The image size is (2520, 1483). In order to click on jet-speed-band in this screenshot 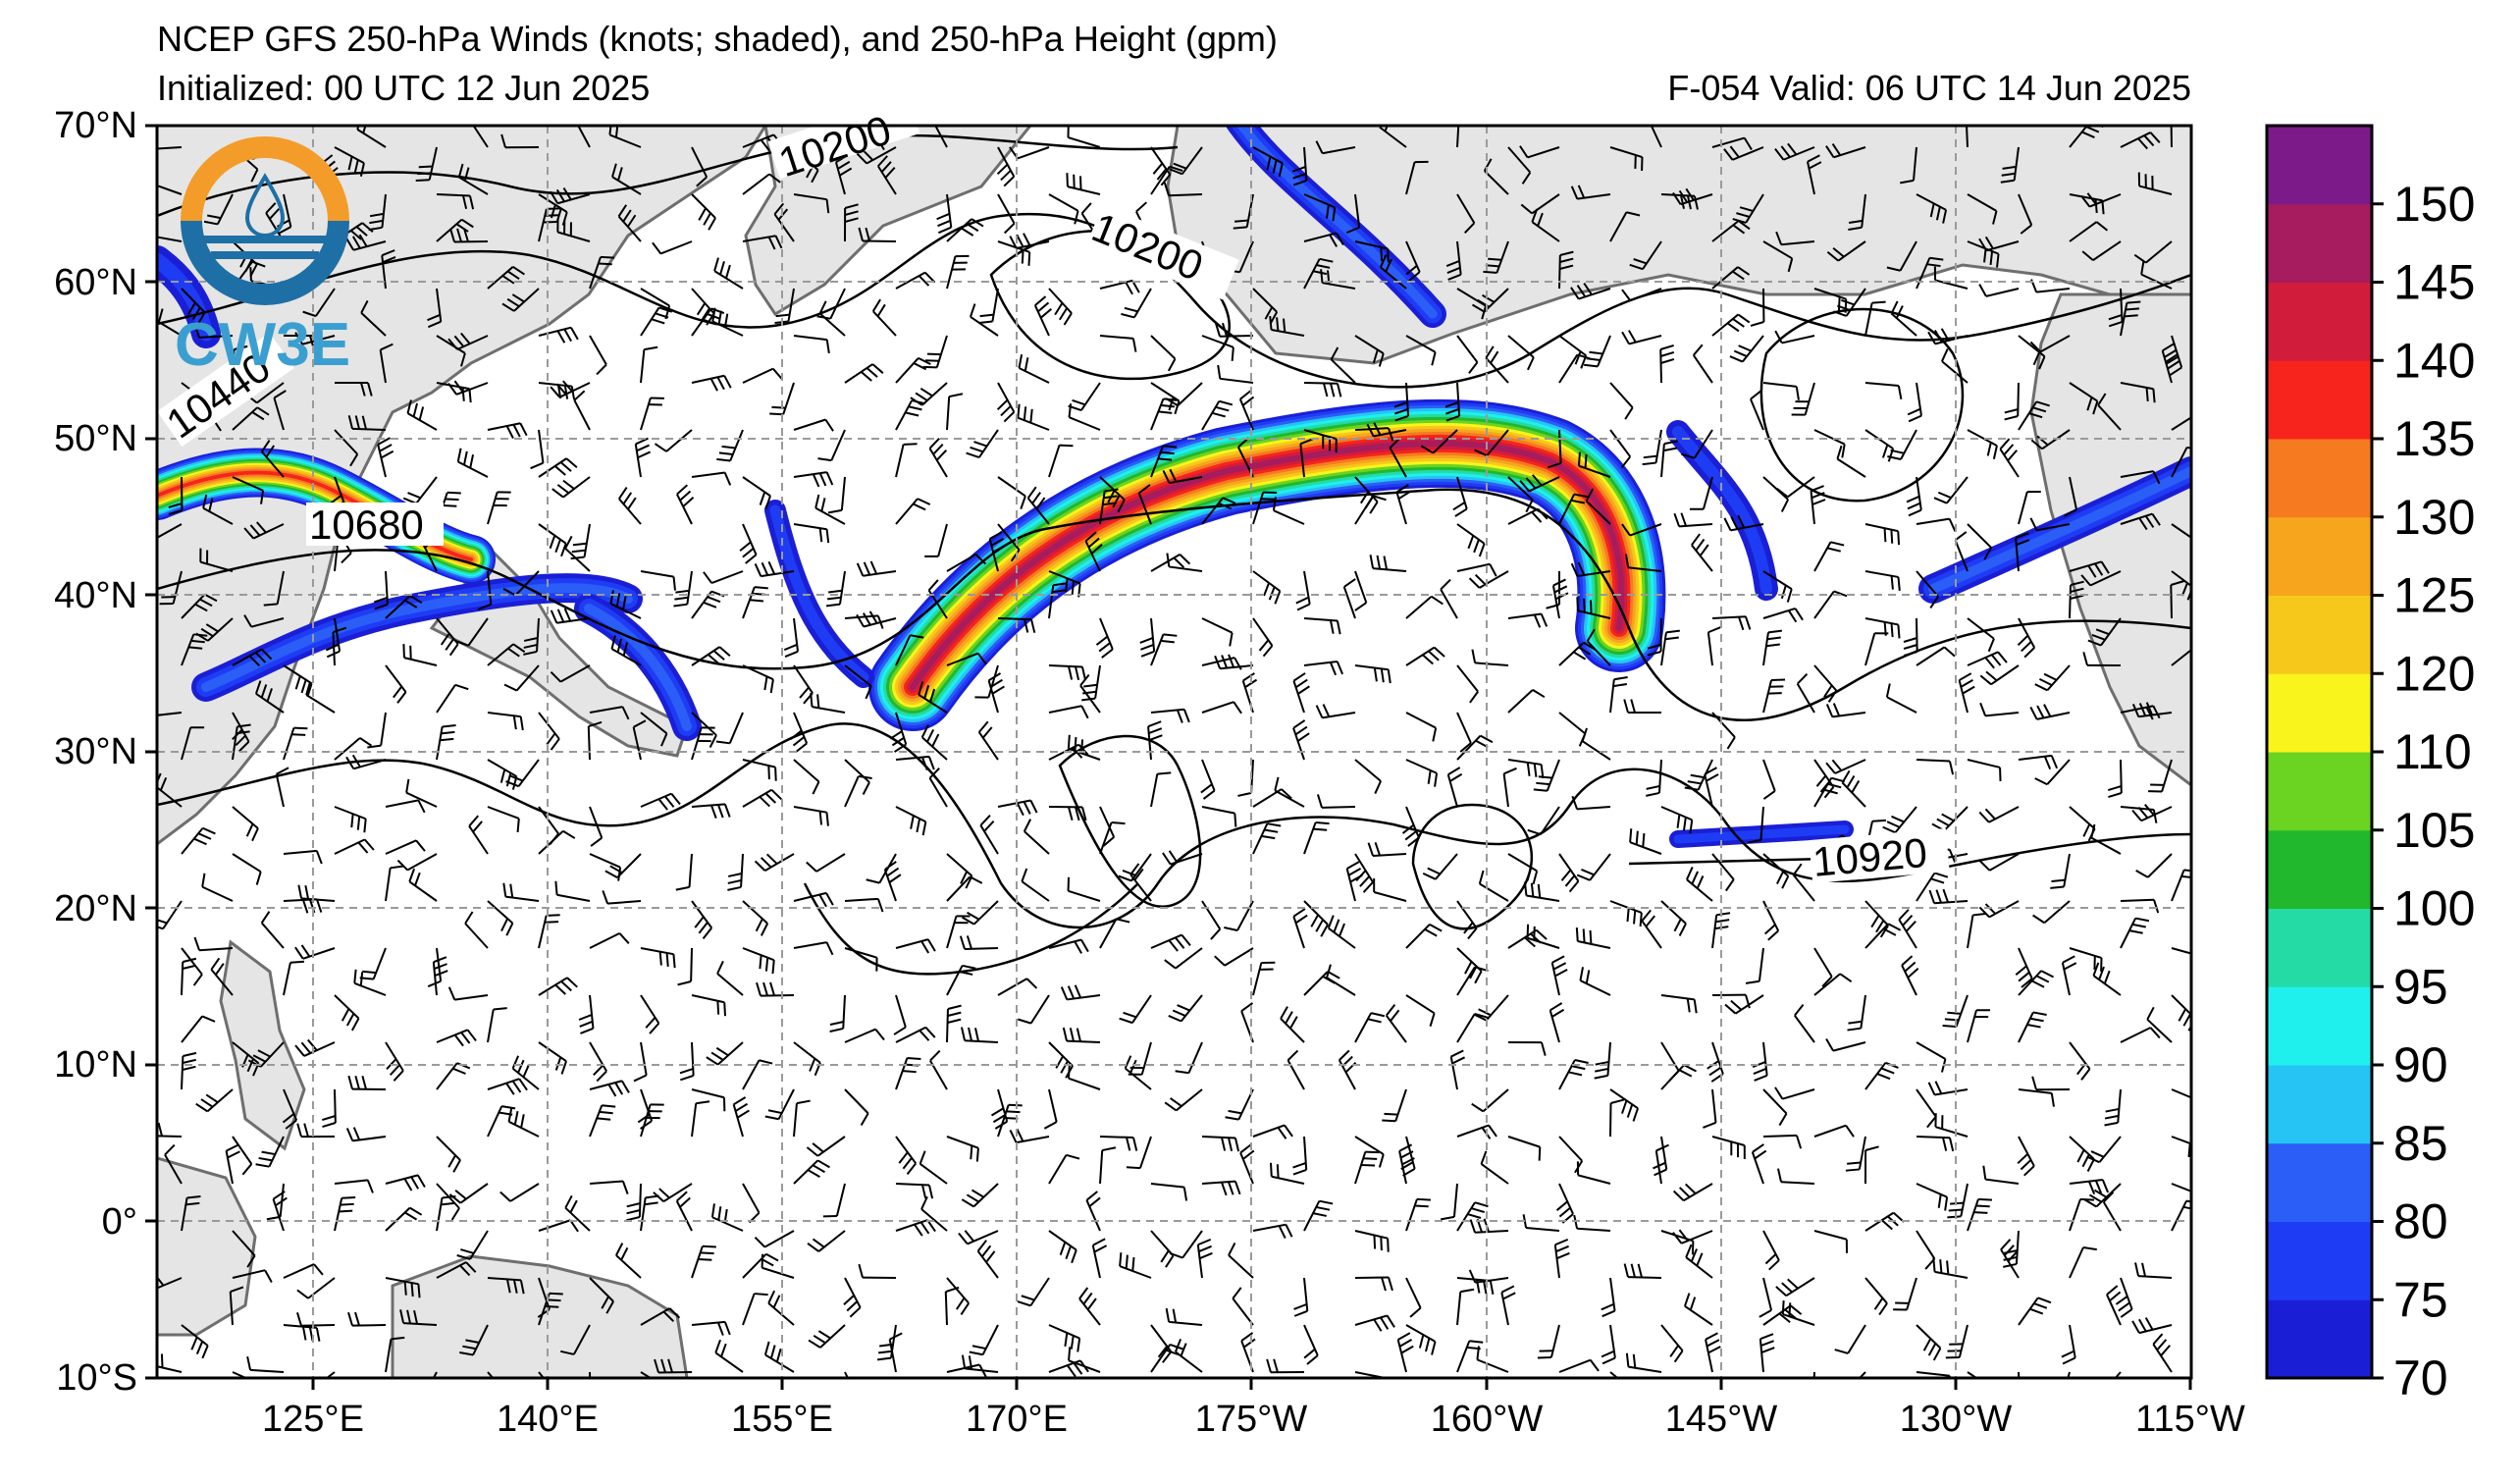, I will do `click(1722, 510)`.